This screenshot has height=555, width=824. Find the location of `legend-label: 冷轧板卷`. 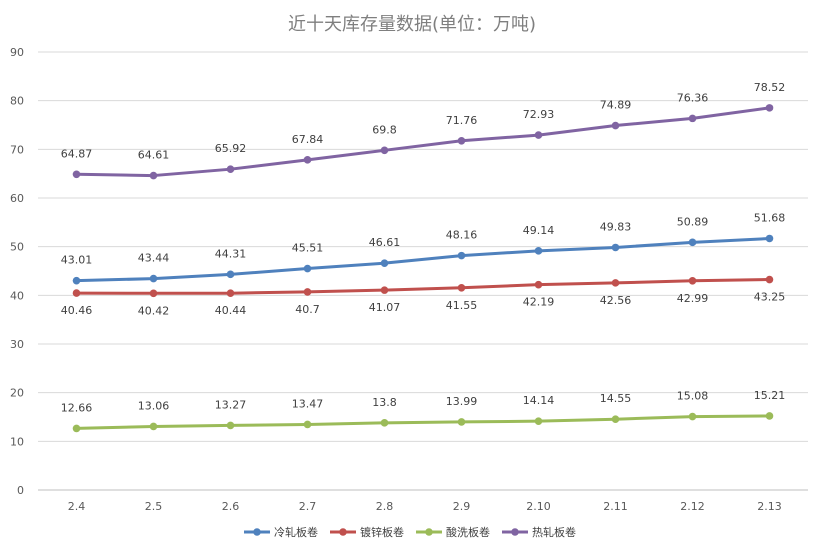

legend-label: 冷轧板卷 is located at coordinates (296, 532).